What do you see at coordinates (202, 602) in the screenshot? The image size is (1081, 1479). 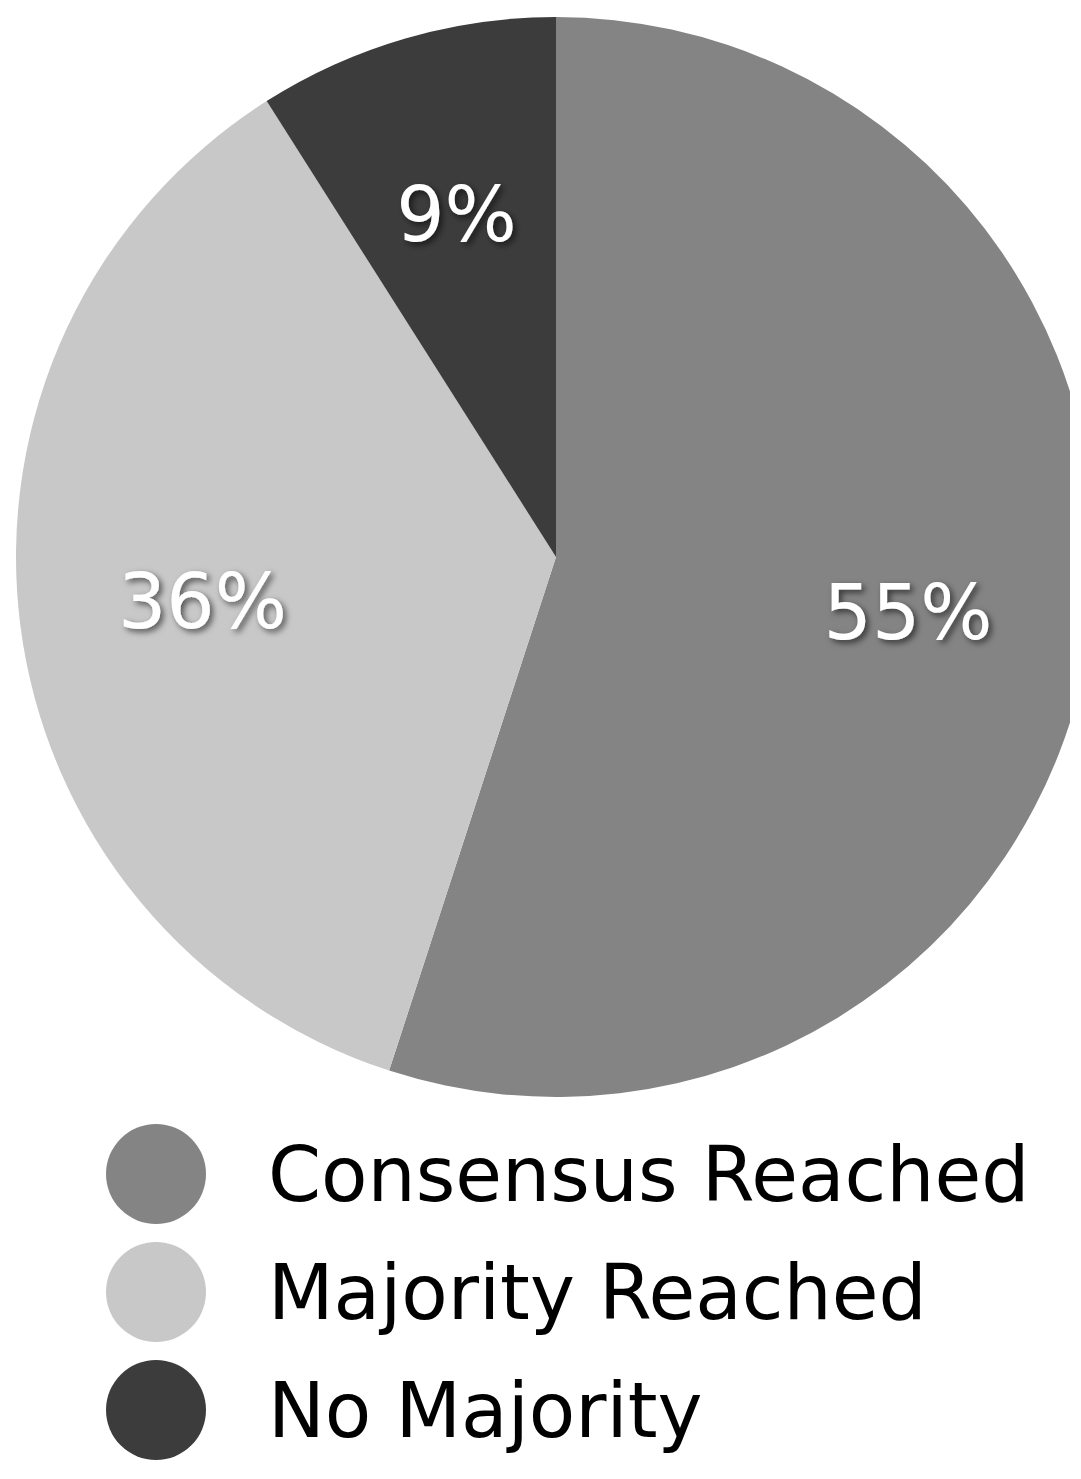 I see `data-label: 36%` at bounding box center [202, 602].